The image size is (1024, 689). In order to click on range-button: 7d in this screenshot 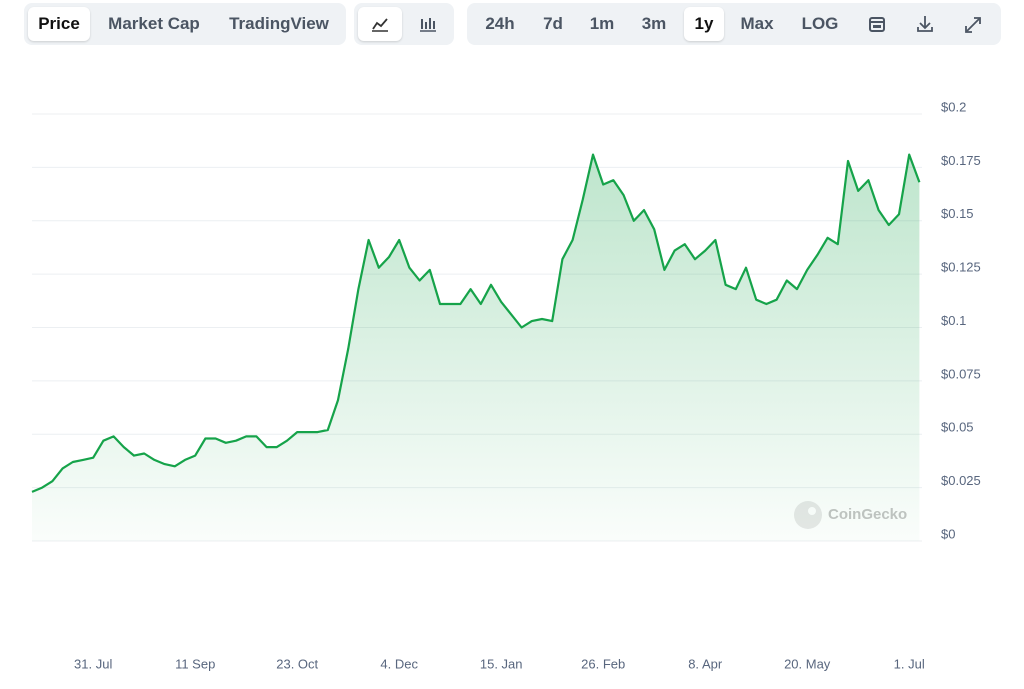, I will do `click(553, 23)`.